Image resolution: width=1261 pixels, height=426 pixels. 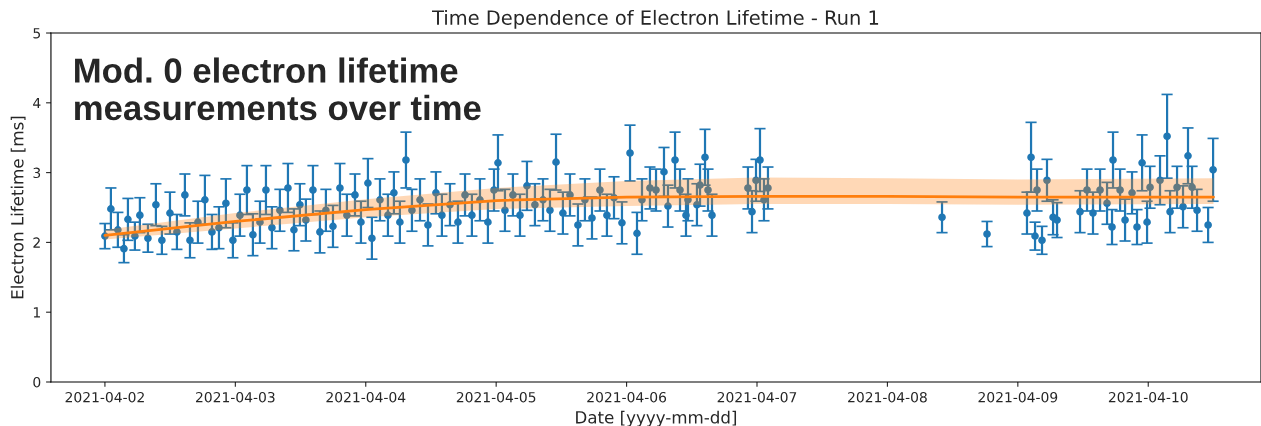 What do you see at coordinates (18, 207) in the screenshot?
I see `y-axis-title: Electron Lifetime [ms]` at bounding box center [18, 207].